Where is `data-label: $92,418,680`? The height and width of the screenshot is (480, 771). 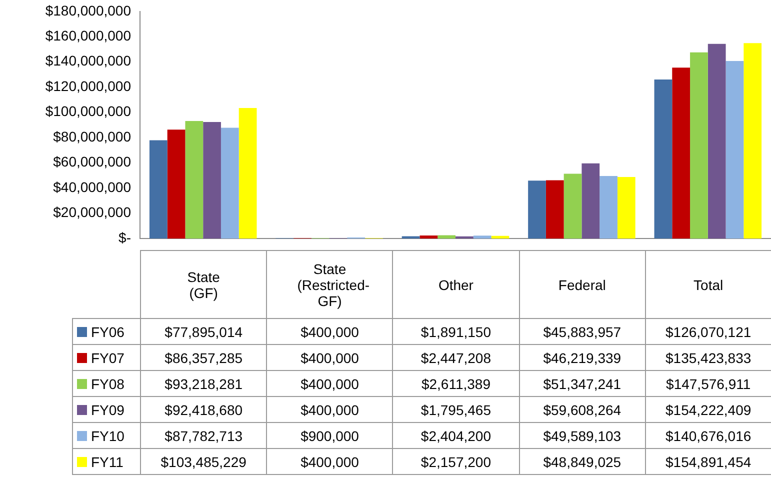
data-label: $92,418,680 is located at coordinates (203, 409).